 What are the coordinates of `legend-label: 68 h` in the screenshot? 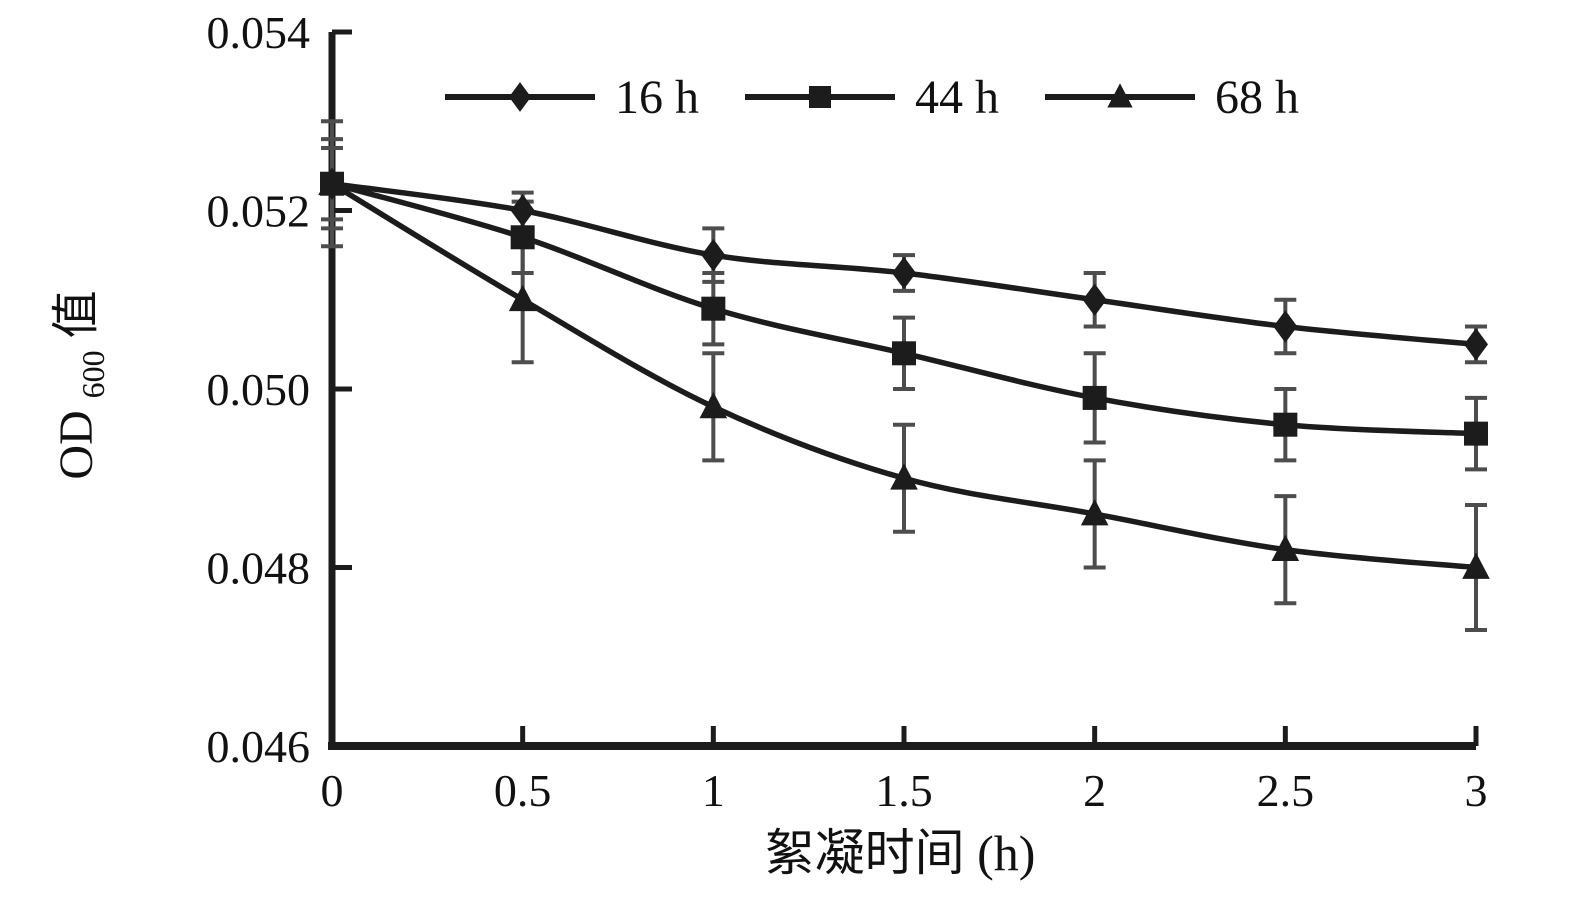 It's located at (1257, 97).